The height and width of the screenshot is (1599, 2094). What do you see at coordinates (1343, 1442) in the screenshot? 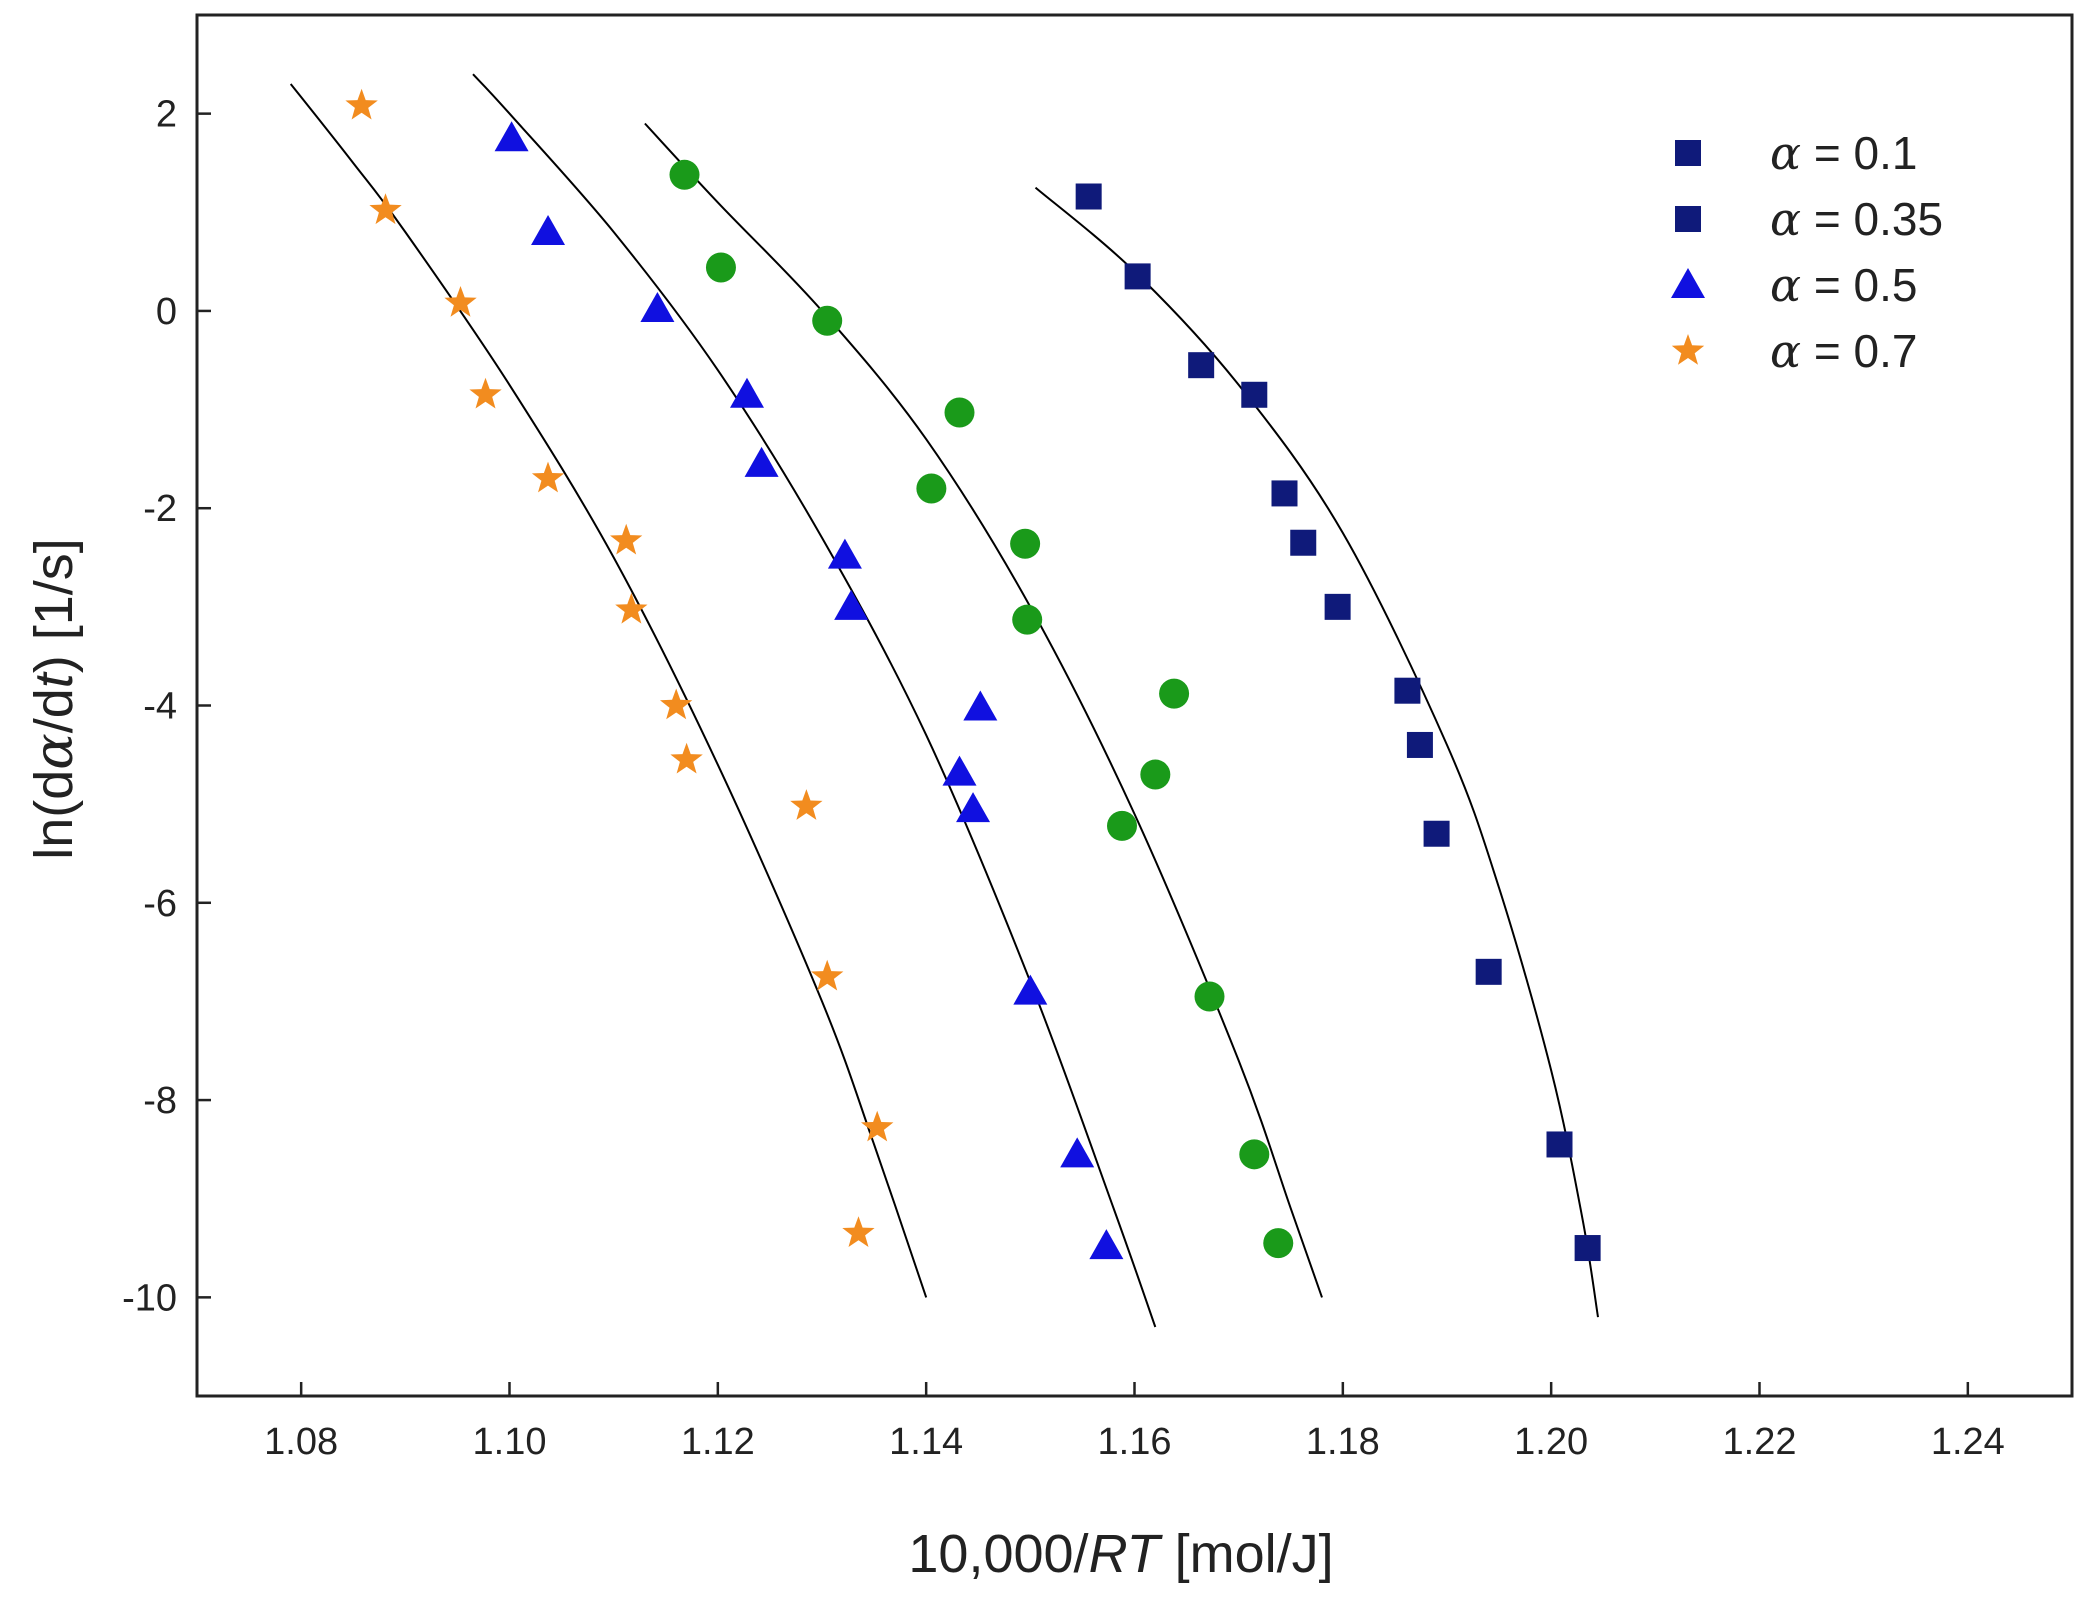
I see `x-tick-label: 1.18` at bounding box center [1343, 1442].